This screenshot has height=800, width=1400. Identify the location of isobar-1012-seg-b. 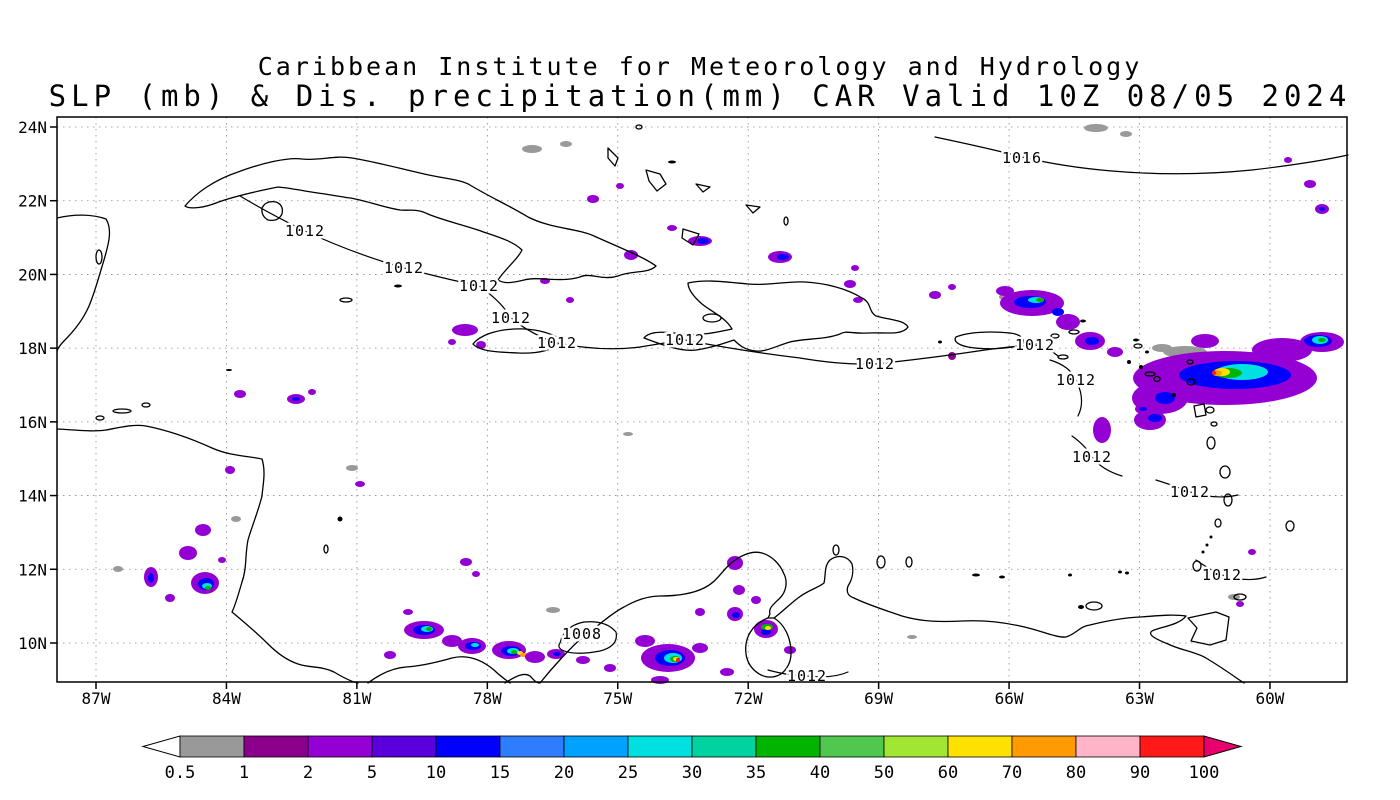
(1066, 388).